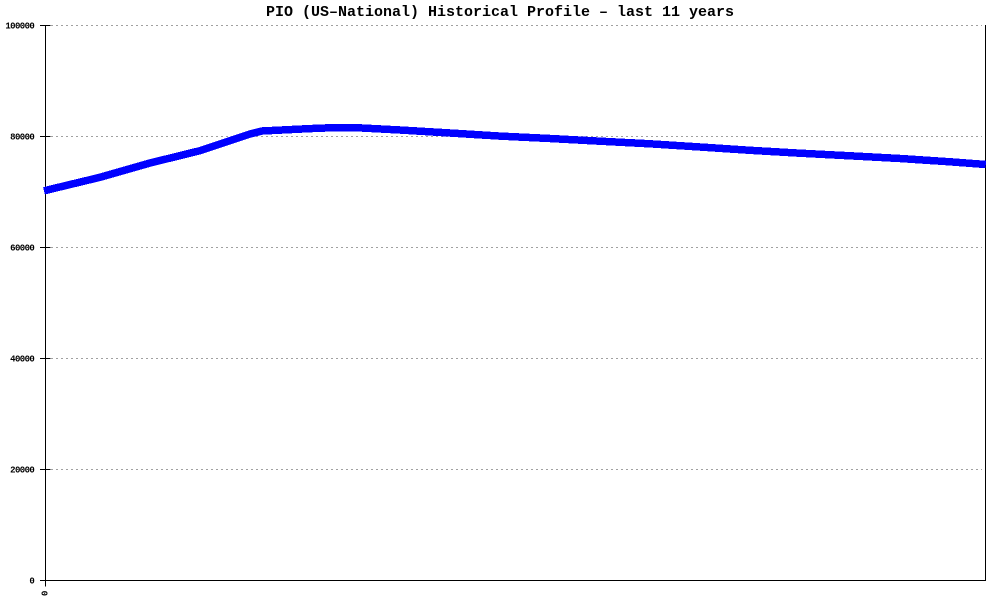  Describe the element at coordinates (22, 249) in the screenshot. I see `svg-text: 60000` at that location.